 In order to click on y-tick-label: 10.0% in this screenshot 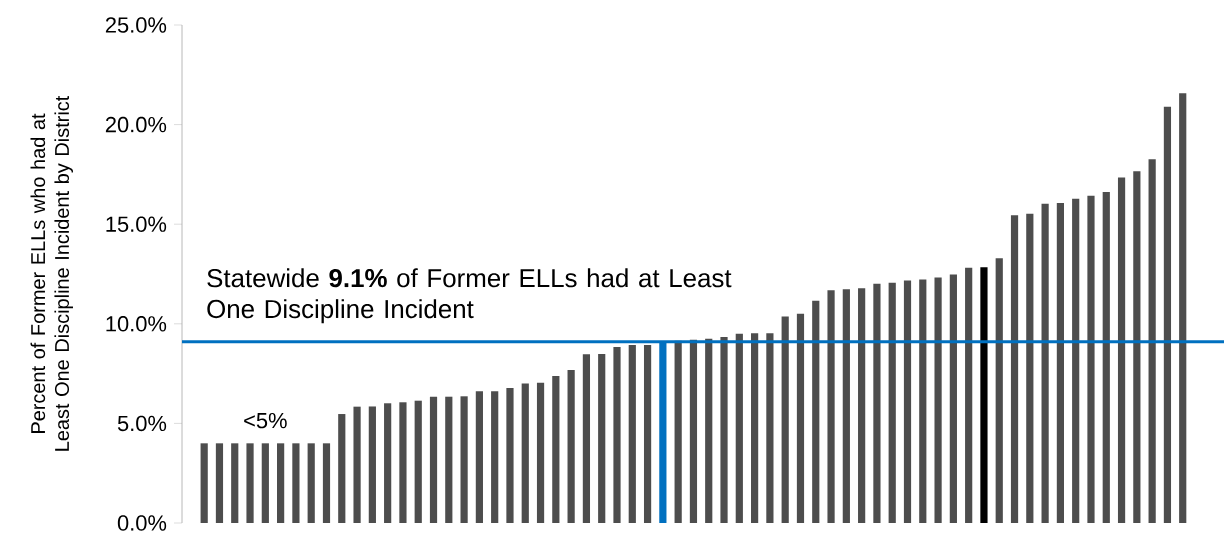, I will do `click(136, 324)`.